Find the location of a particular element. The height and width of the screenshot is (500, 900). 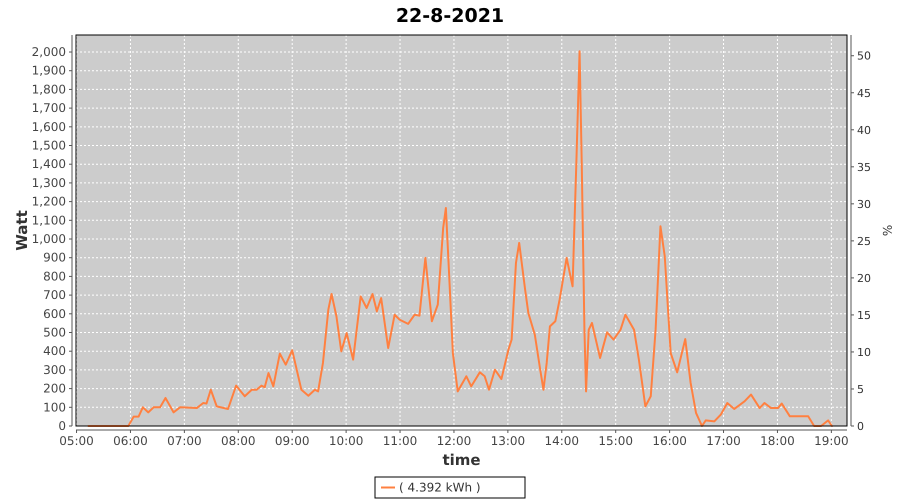

y2-axis-title: % is located at coordinates (887, 230).